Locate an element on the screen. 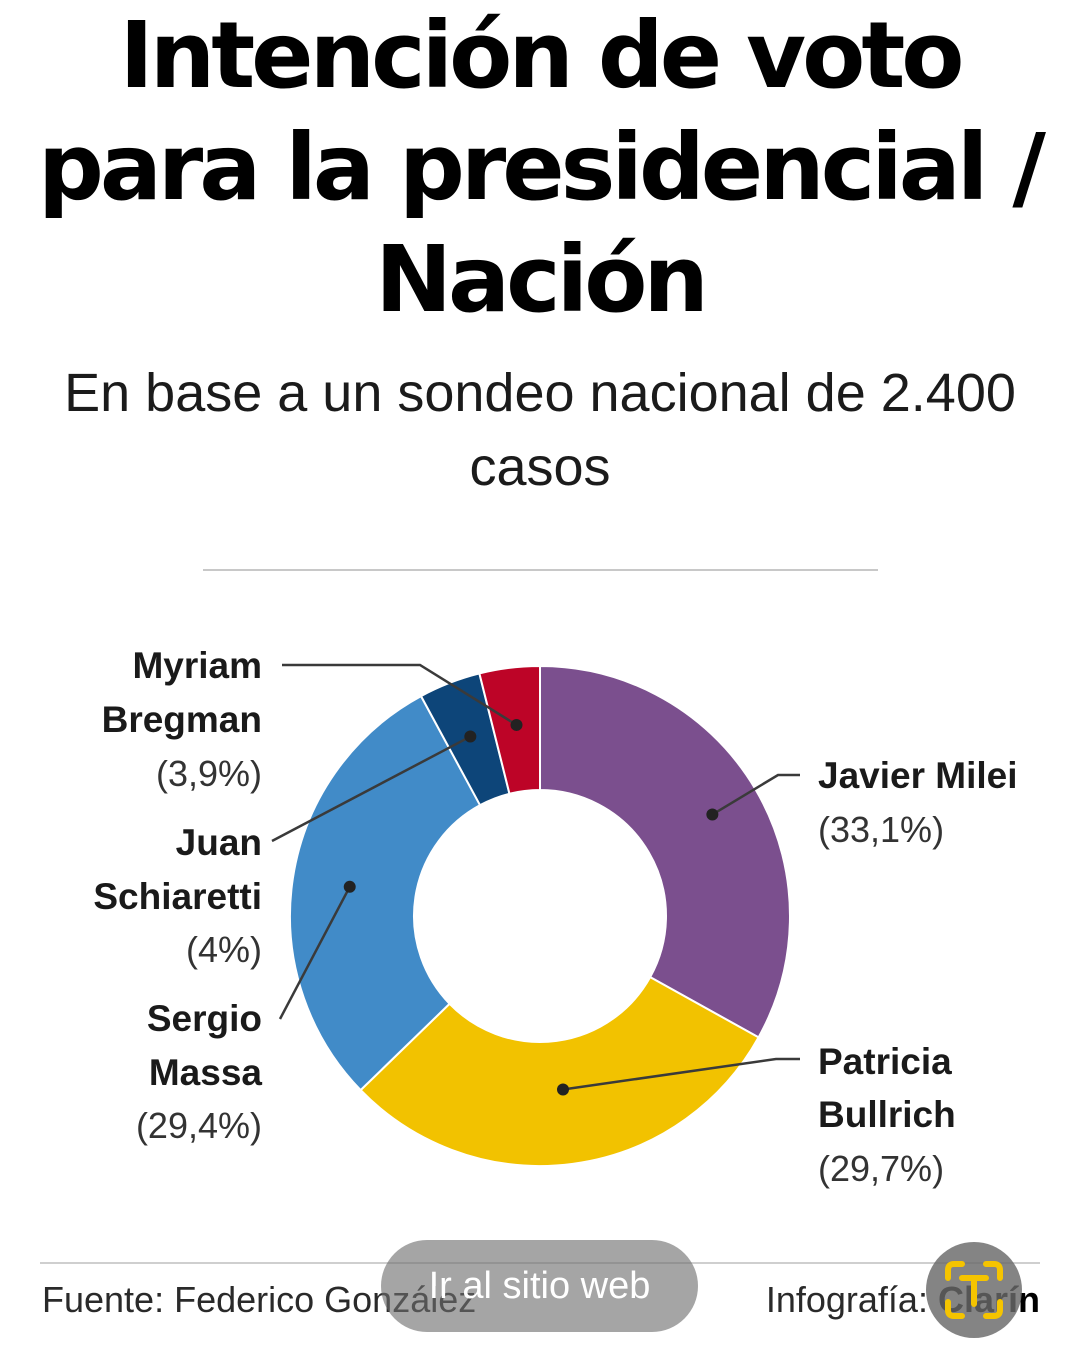 The width and height of the screenshot is (1080, 1368). label-schiaretti: Juan Schiaretti (4%) is located at coordinates (177, 896).